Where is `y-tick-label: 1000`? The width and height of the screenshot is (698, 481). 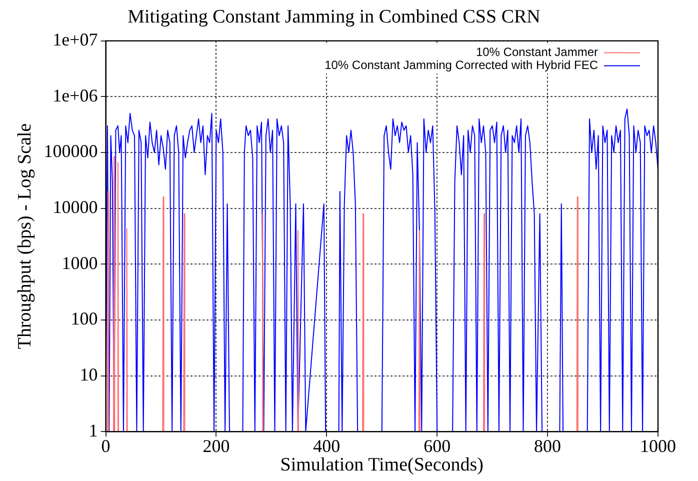 y-tick-label: 1000 is located at coordinates (80, 262).